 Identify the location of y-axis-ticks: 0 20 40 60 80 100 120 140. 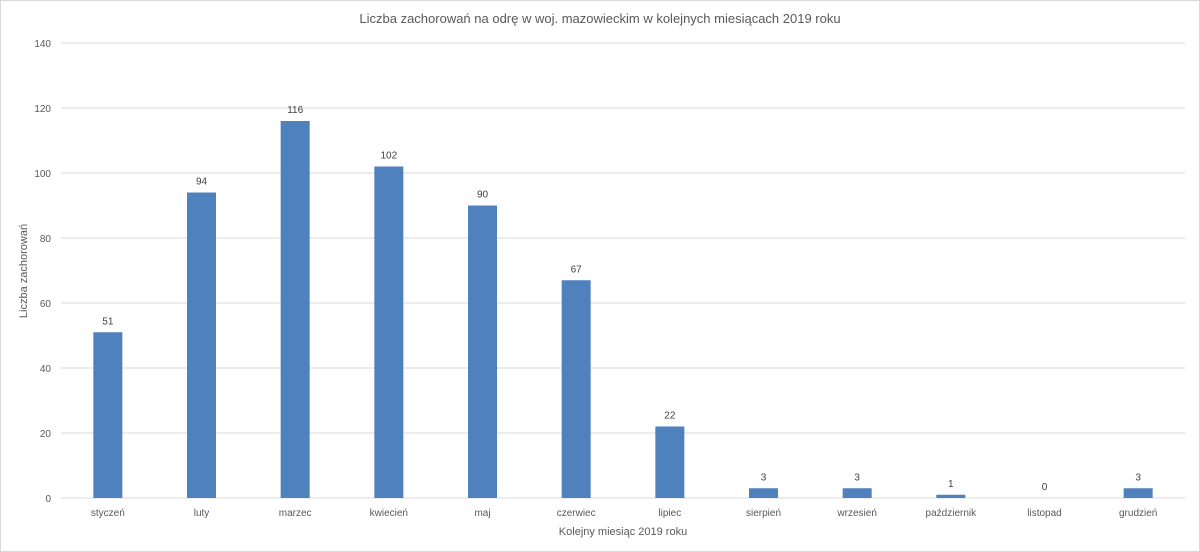
(42, 272).